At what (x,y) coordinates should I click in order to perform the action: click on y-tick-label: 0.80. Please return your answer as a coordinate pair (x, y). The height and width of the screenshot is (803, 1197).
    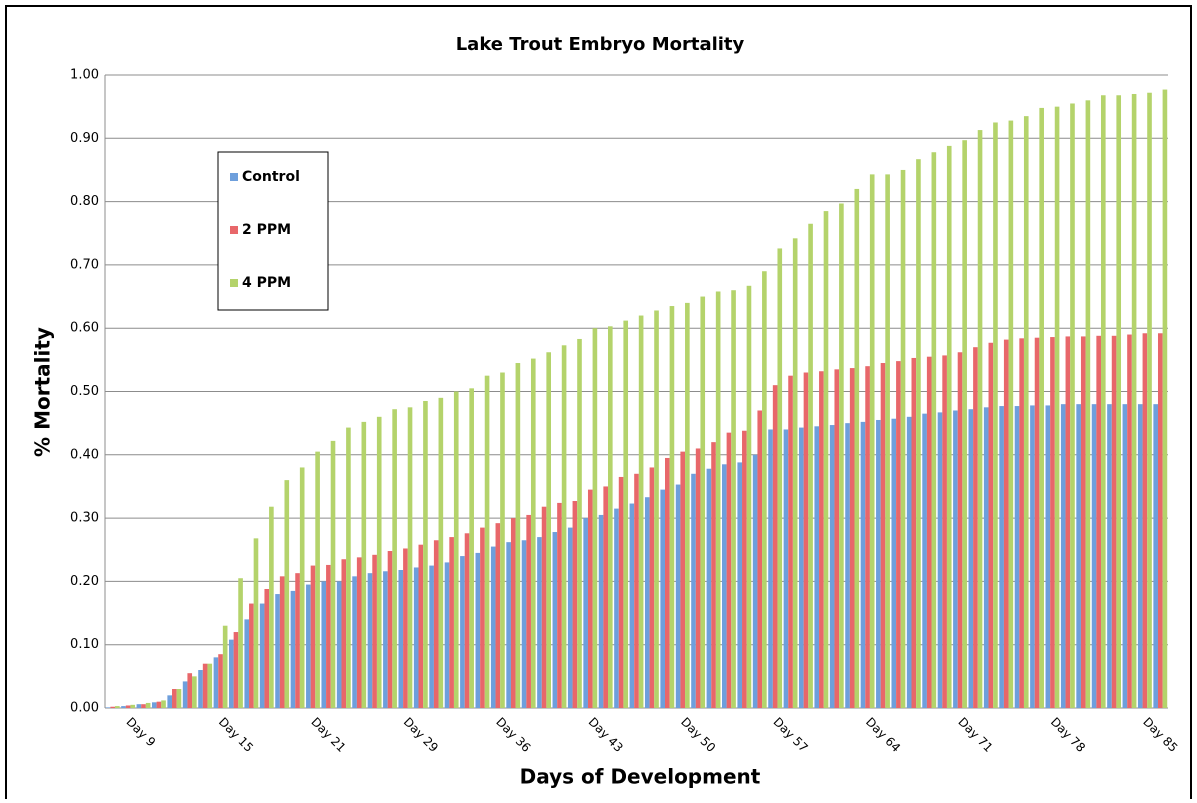
    Looking at the image, I should click on (84, 201).